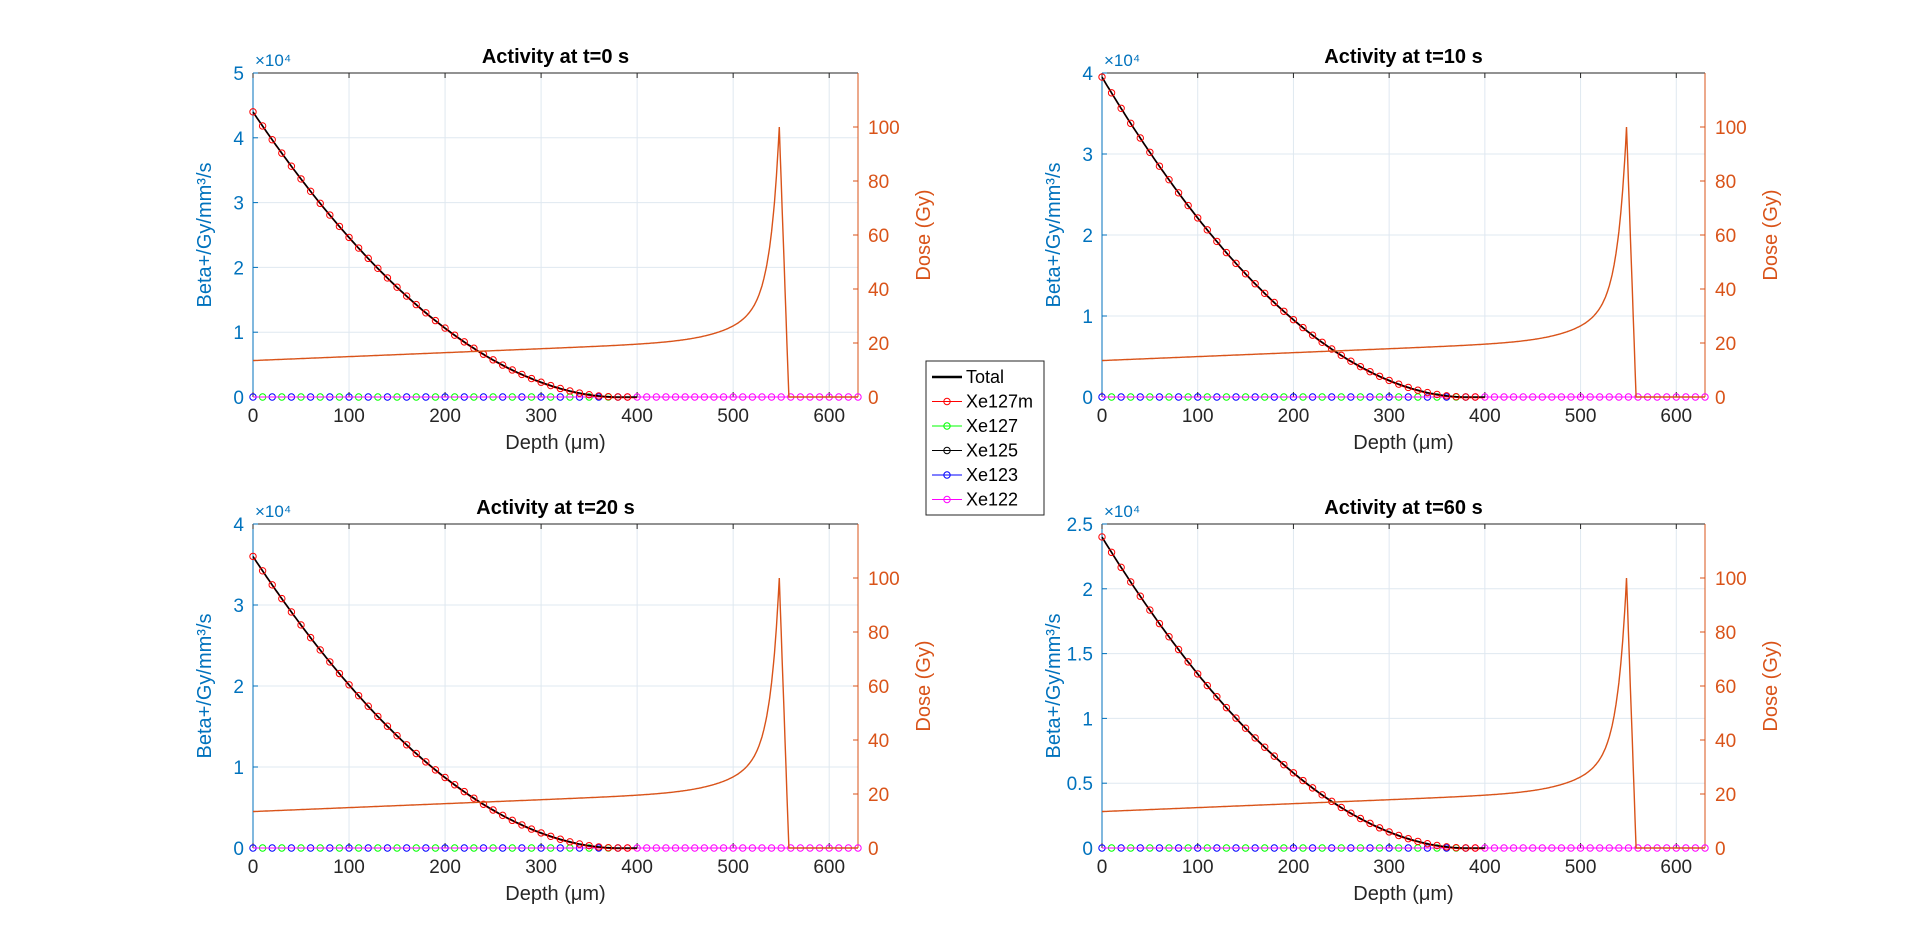 The image size is (1920, 946). What do you see at coordinates (985, 438) in the screenshot?
I see `legend: Total Xe127m Xe127 Xe125 Xe123 Xe122` at bounding box center [985, 438].